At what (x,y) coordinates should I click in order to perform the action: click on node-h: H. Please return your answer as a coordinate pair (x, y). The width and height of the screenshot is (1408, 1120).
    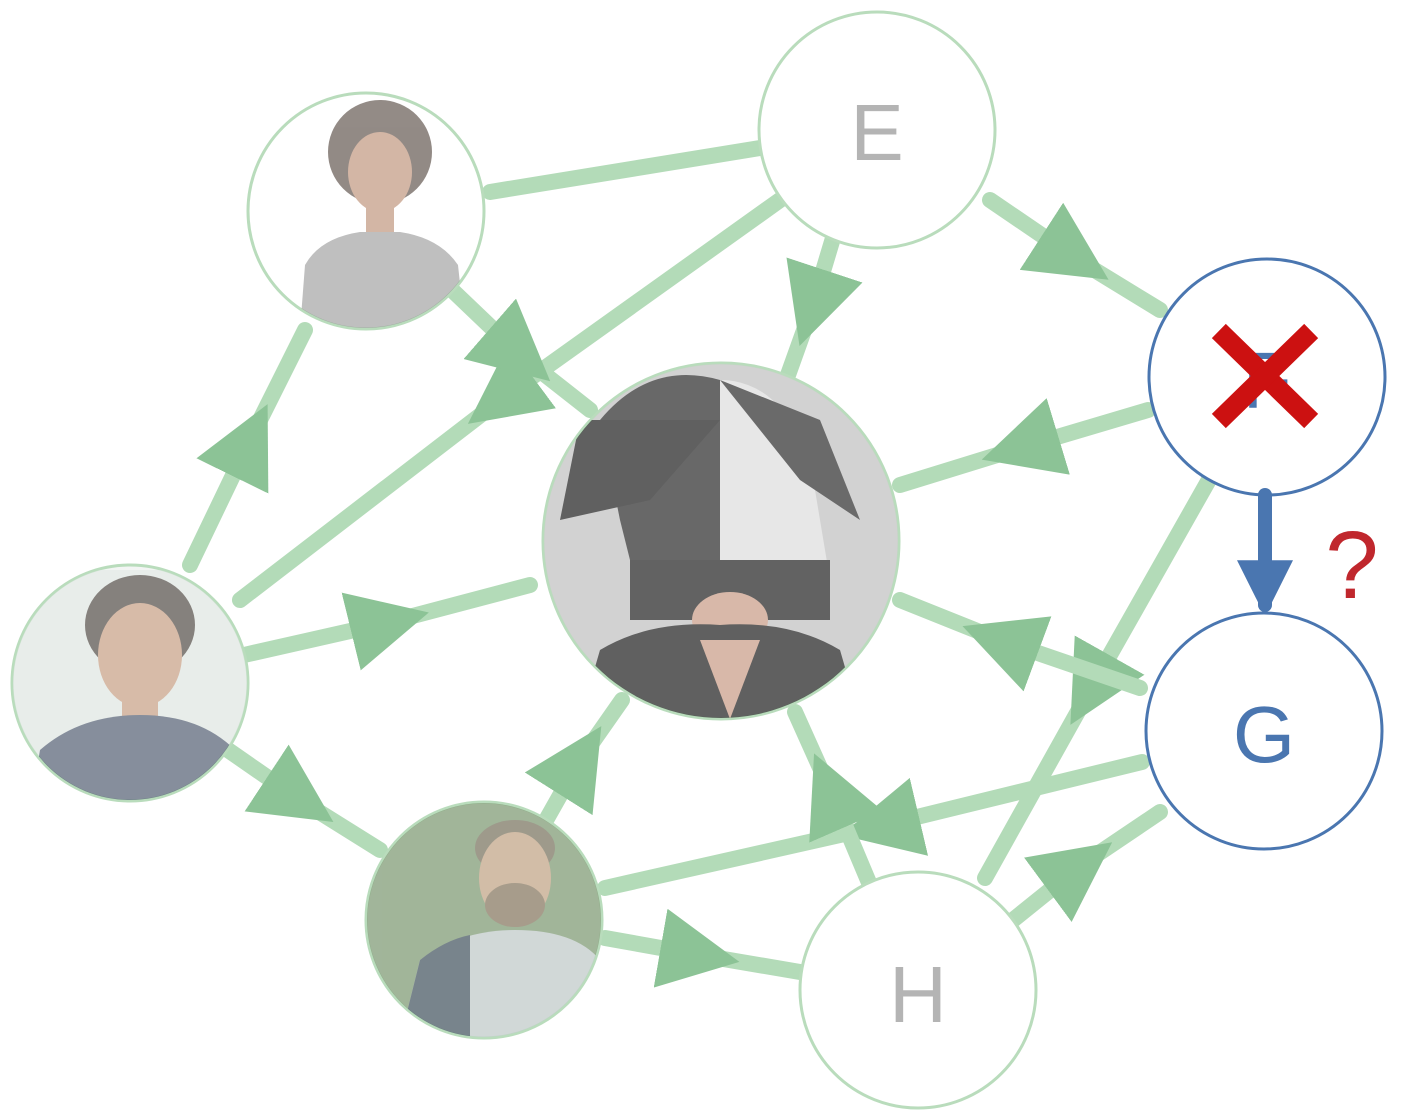
    Looking at the image, I should click on (918, 990).